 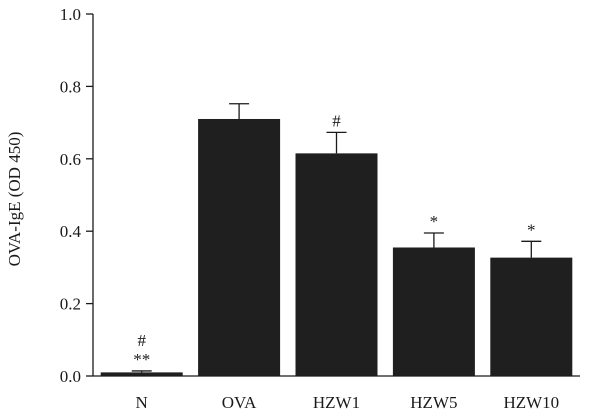 What do you see at coordinates (14, 199) in the screenshot?
I see `y-axis-label: OVA-IgE (OD 450)` at bounding box center [14, 199].